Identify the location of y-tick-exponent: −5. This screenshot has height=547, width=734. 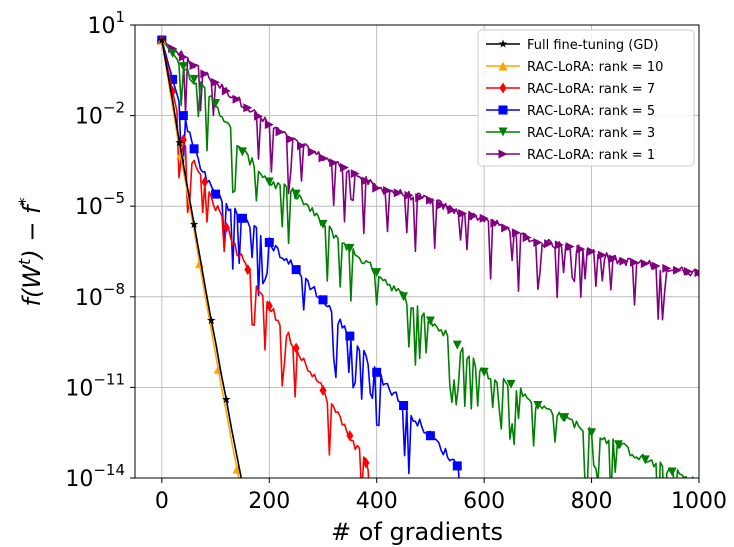
(114, 198).